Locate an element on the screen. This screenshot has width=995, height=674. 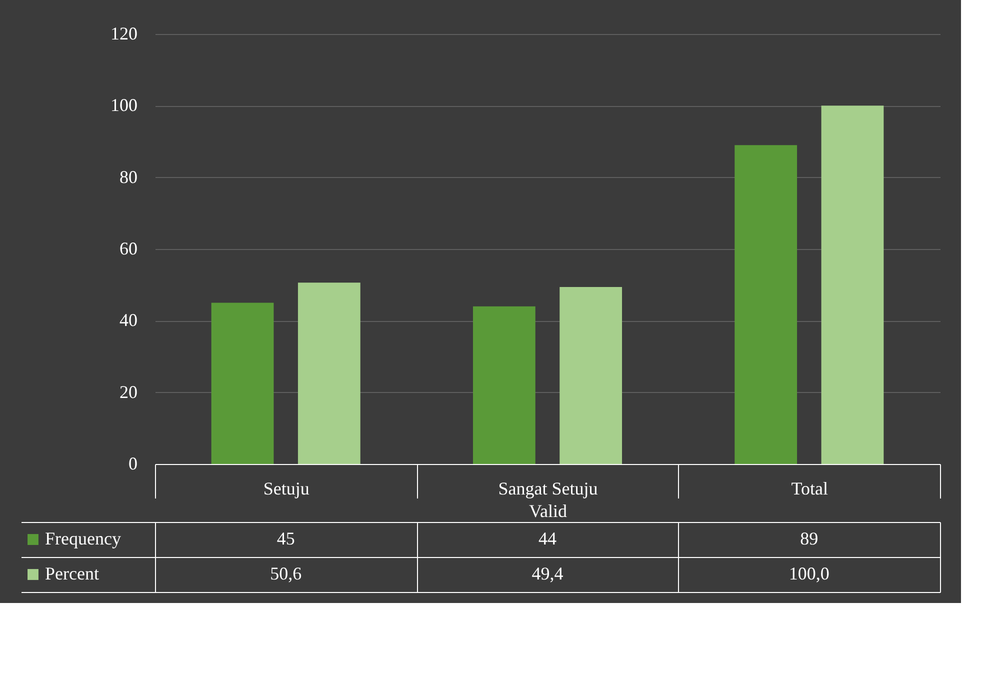
y-tick-label: 80 is located at coordinates (129, 176).